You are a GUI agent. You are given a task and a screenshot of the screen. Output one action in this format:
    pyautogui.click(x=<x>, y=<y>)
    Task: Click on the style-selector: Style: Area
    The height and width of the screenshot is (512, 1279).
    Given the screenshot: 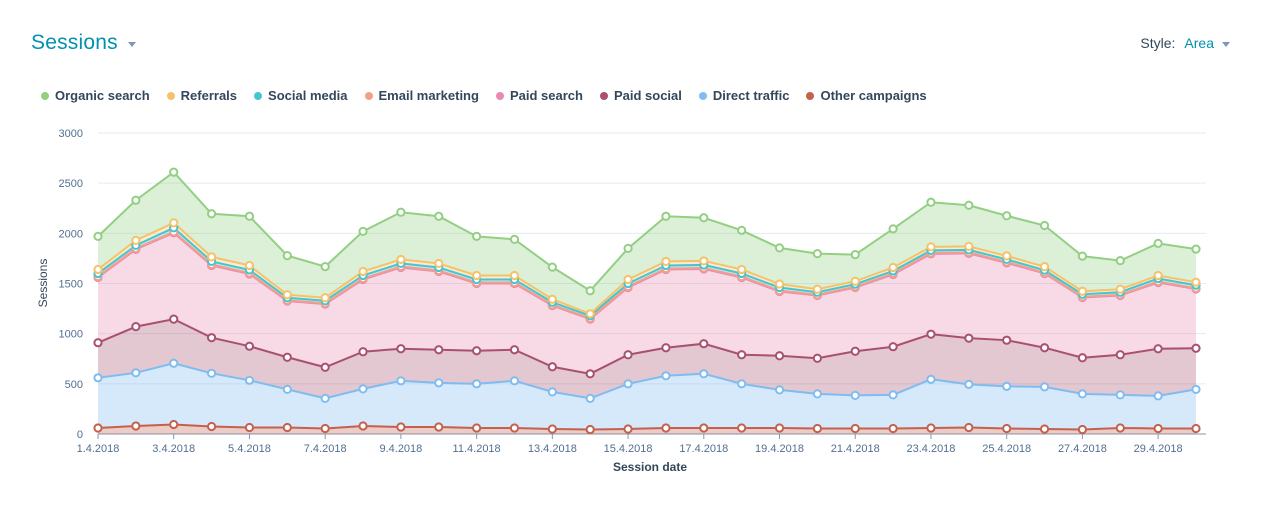 What is the action you would take?
    pyautogui.click(x=1185, y=43)
    